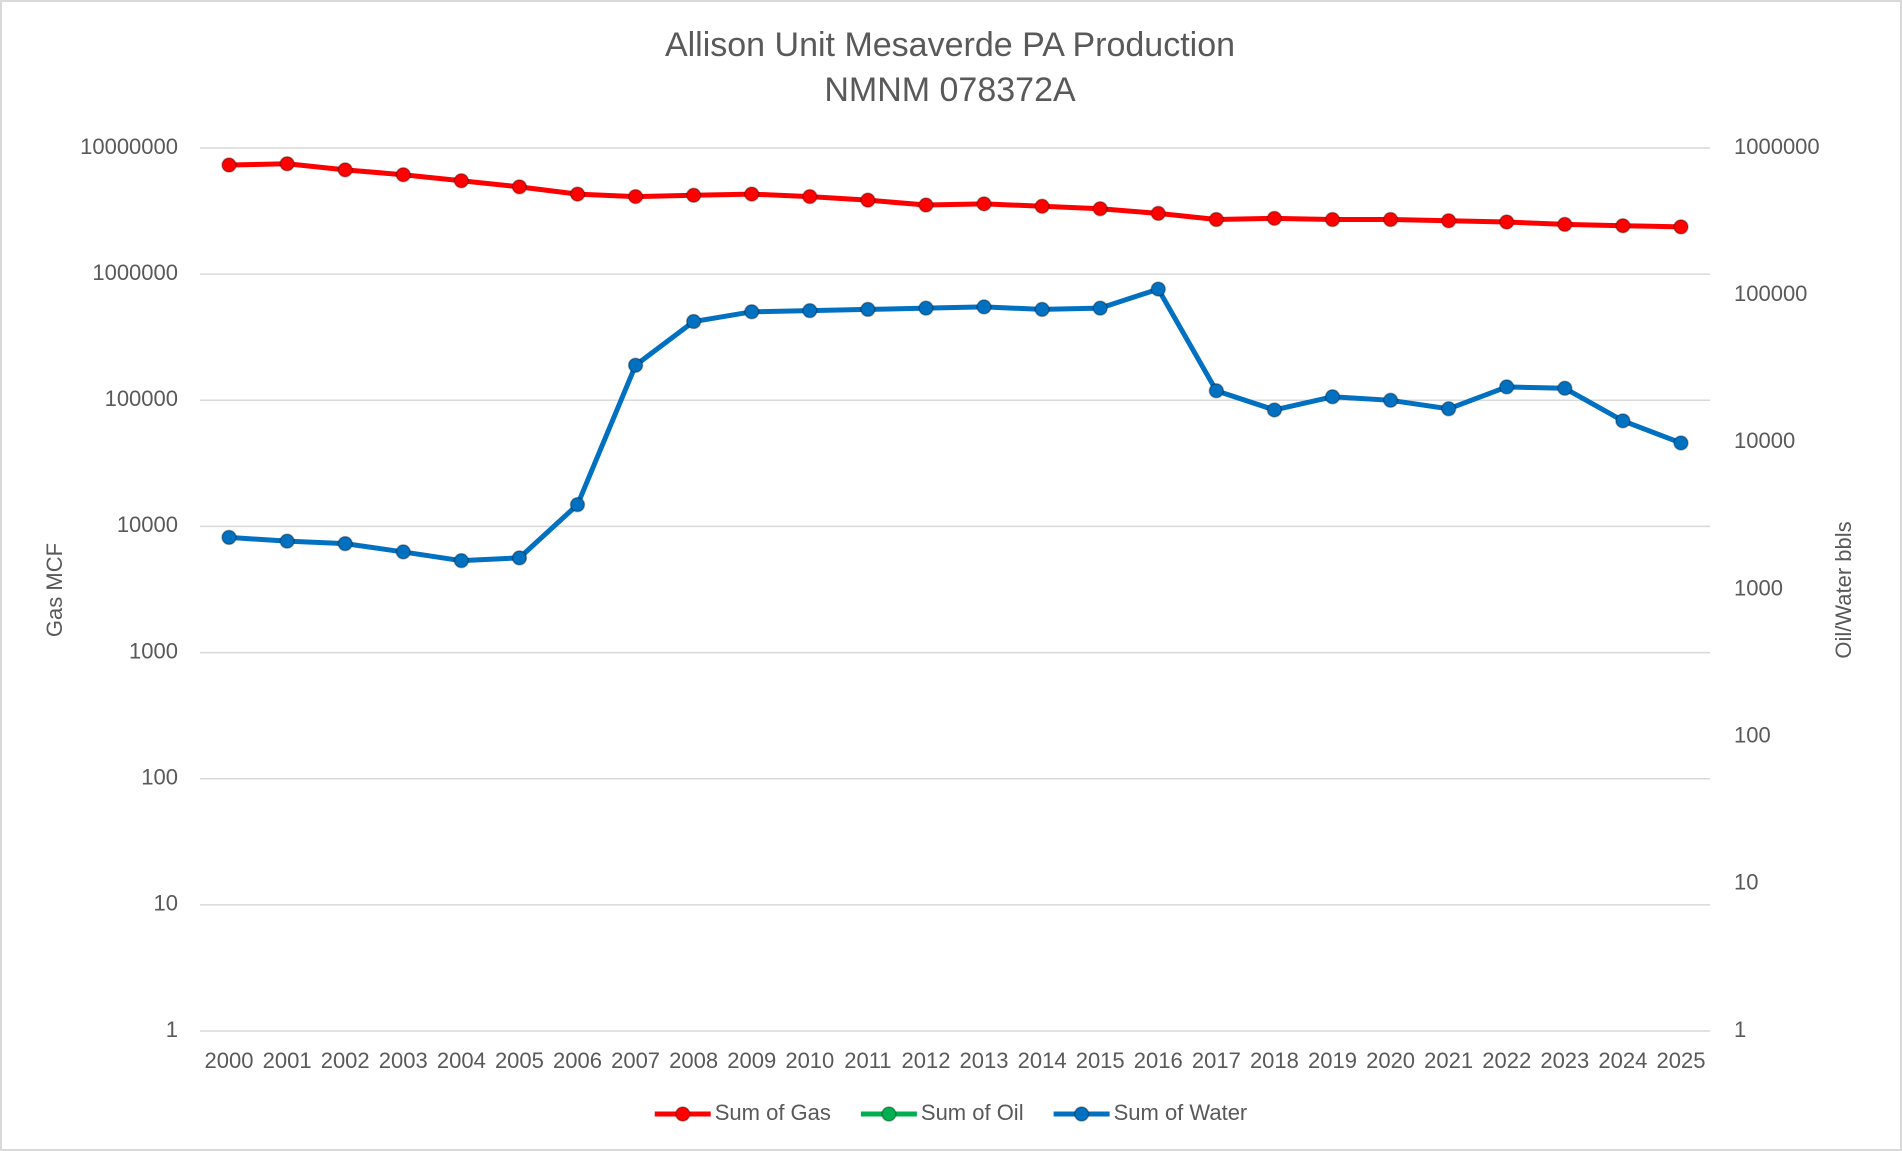 The height and width of the screenshot is (1151, 1902). What do you see at coordinates (1680, 1060) in the screenshot?
I see `x-tick-label: 2025` at bounding box center [1680, 1060].